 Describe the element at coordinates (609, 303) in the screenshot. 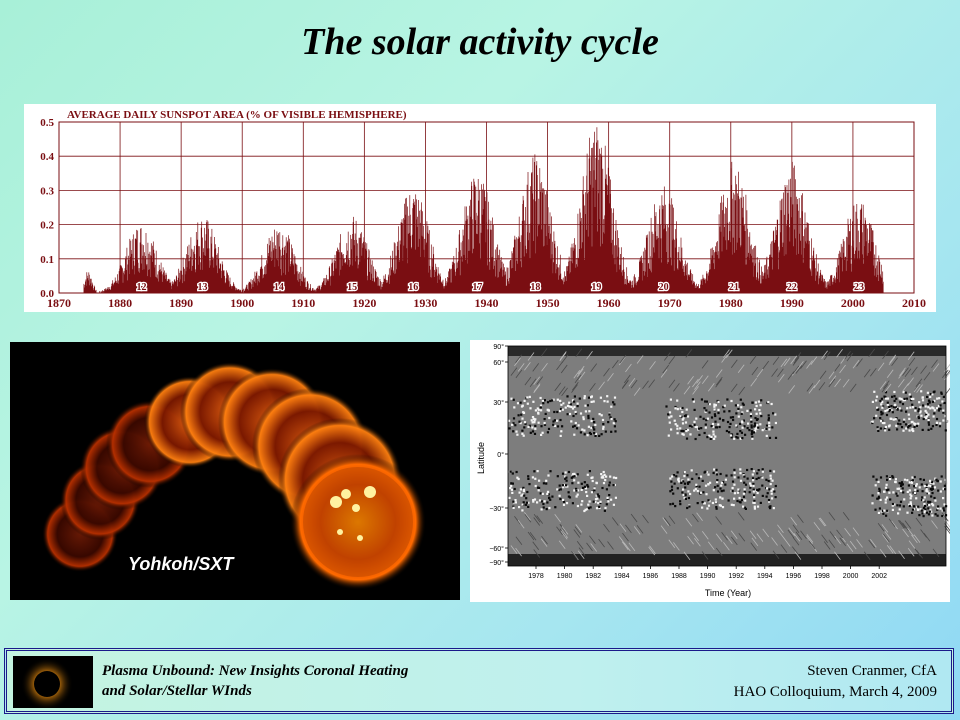

I see `sunspot-x-tick-label: 1960` at that location.